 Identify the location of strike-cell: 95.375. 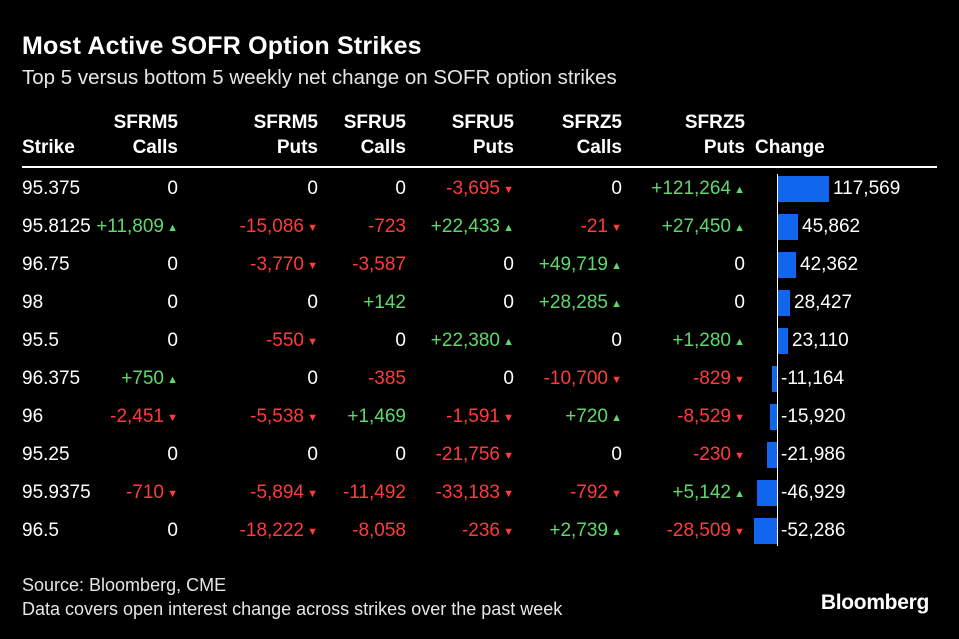
(51, 188).